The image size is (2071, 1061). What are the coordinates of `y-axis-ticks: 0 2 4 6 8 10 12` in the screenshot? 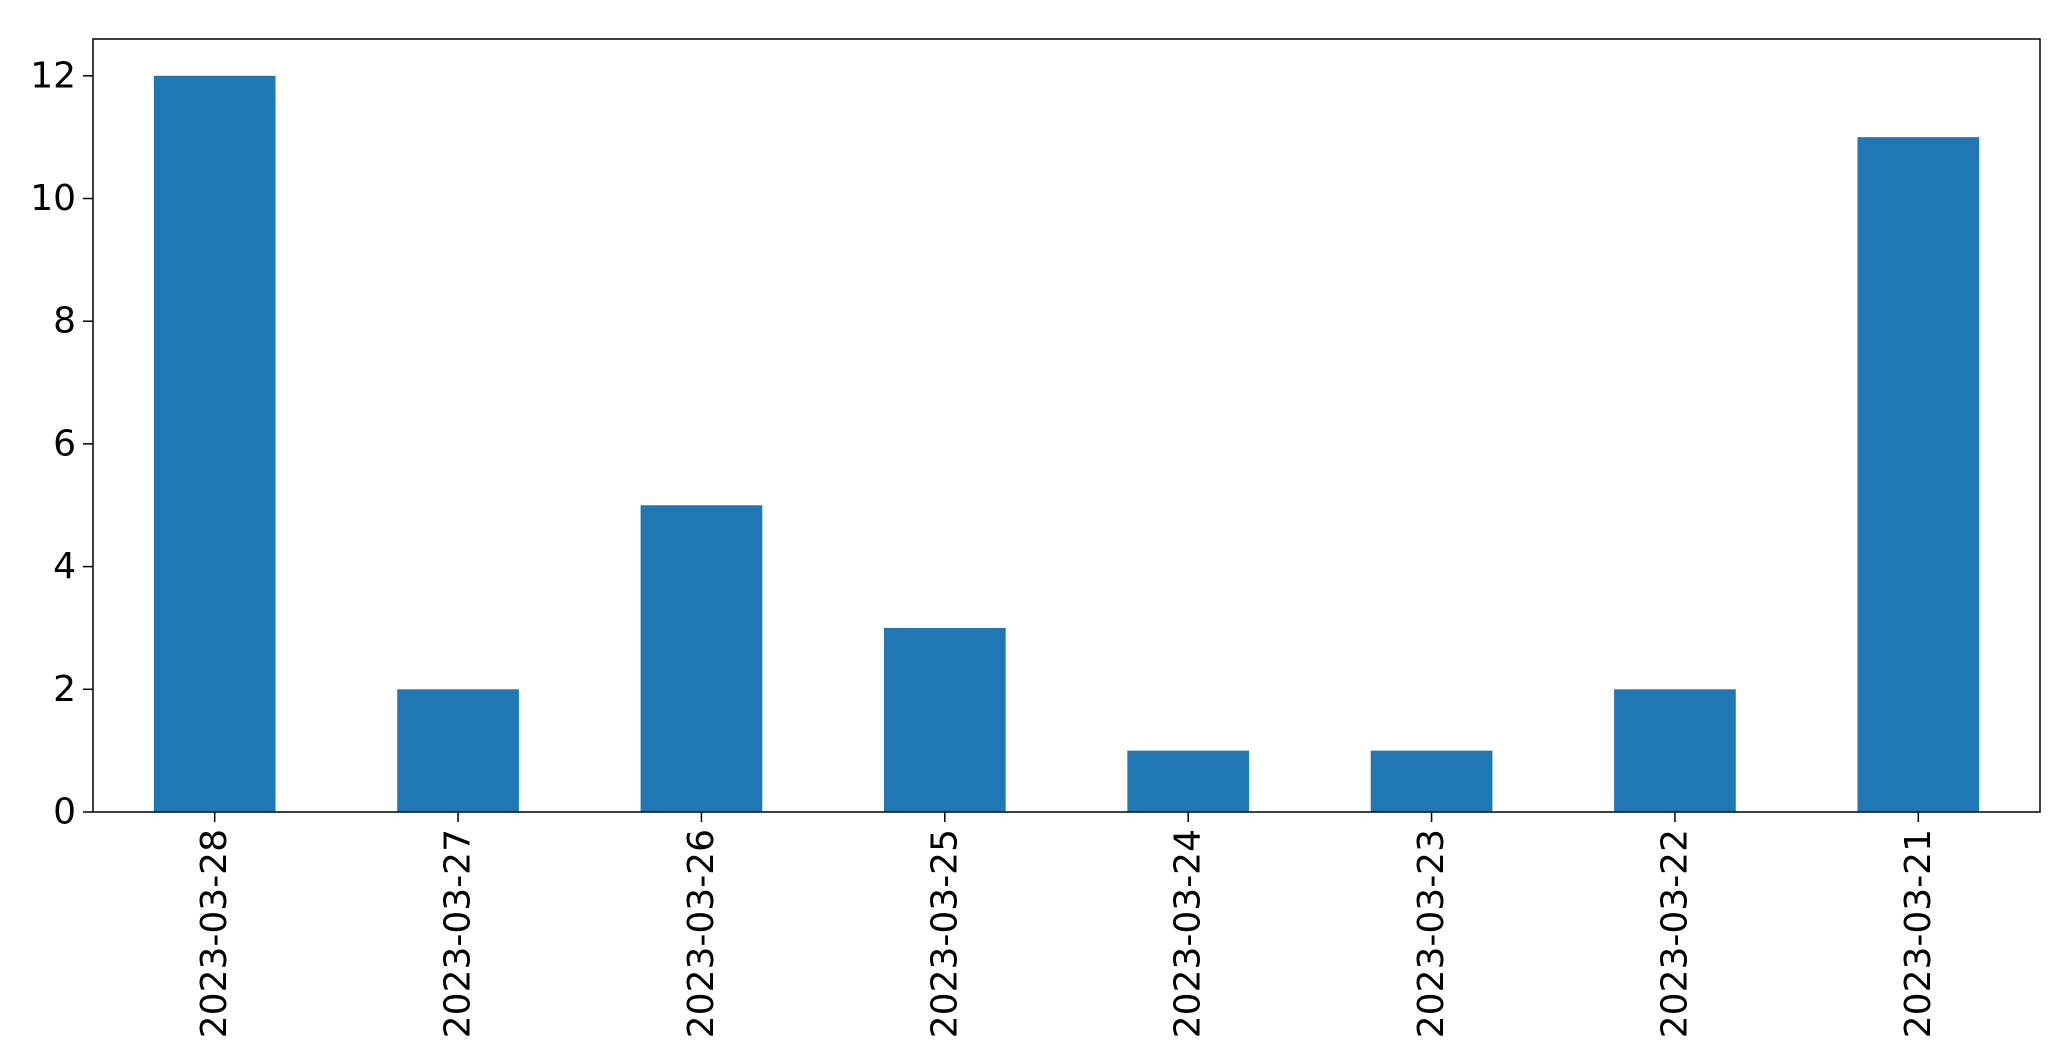 It's located at (61, 444).